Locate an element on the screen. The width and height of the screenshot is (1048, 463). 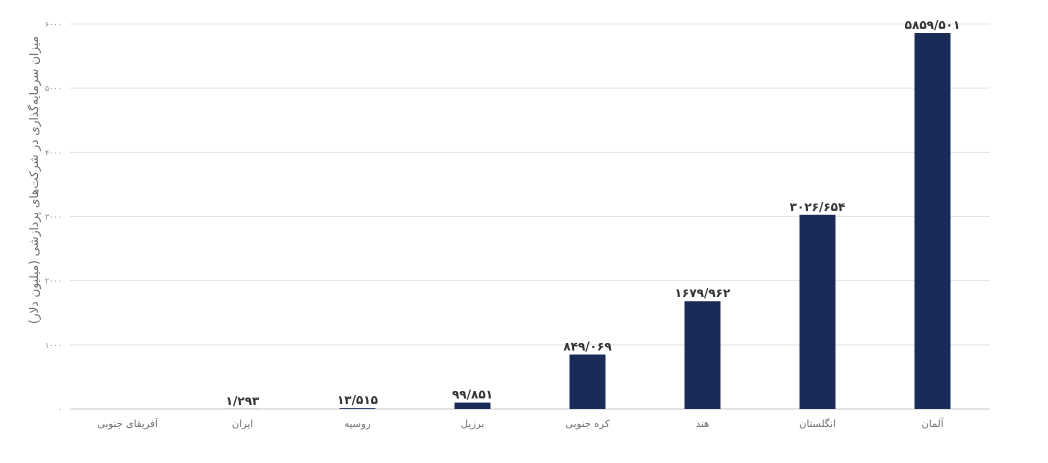
data-label: ۱۶۷۹/۹۶۲ is located at coordinates (703, 293).